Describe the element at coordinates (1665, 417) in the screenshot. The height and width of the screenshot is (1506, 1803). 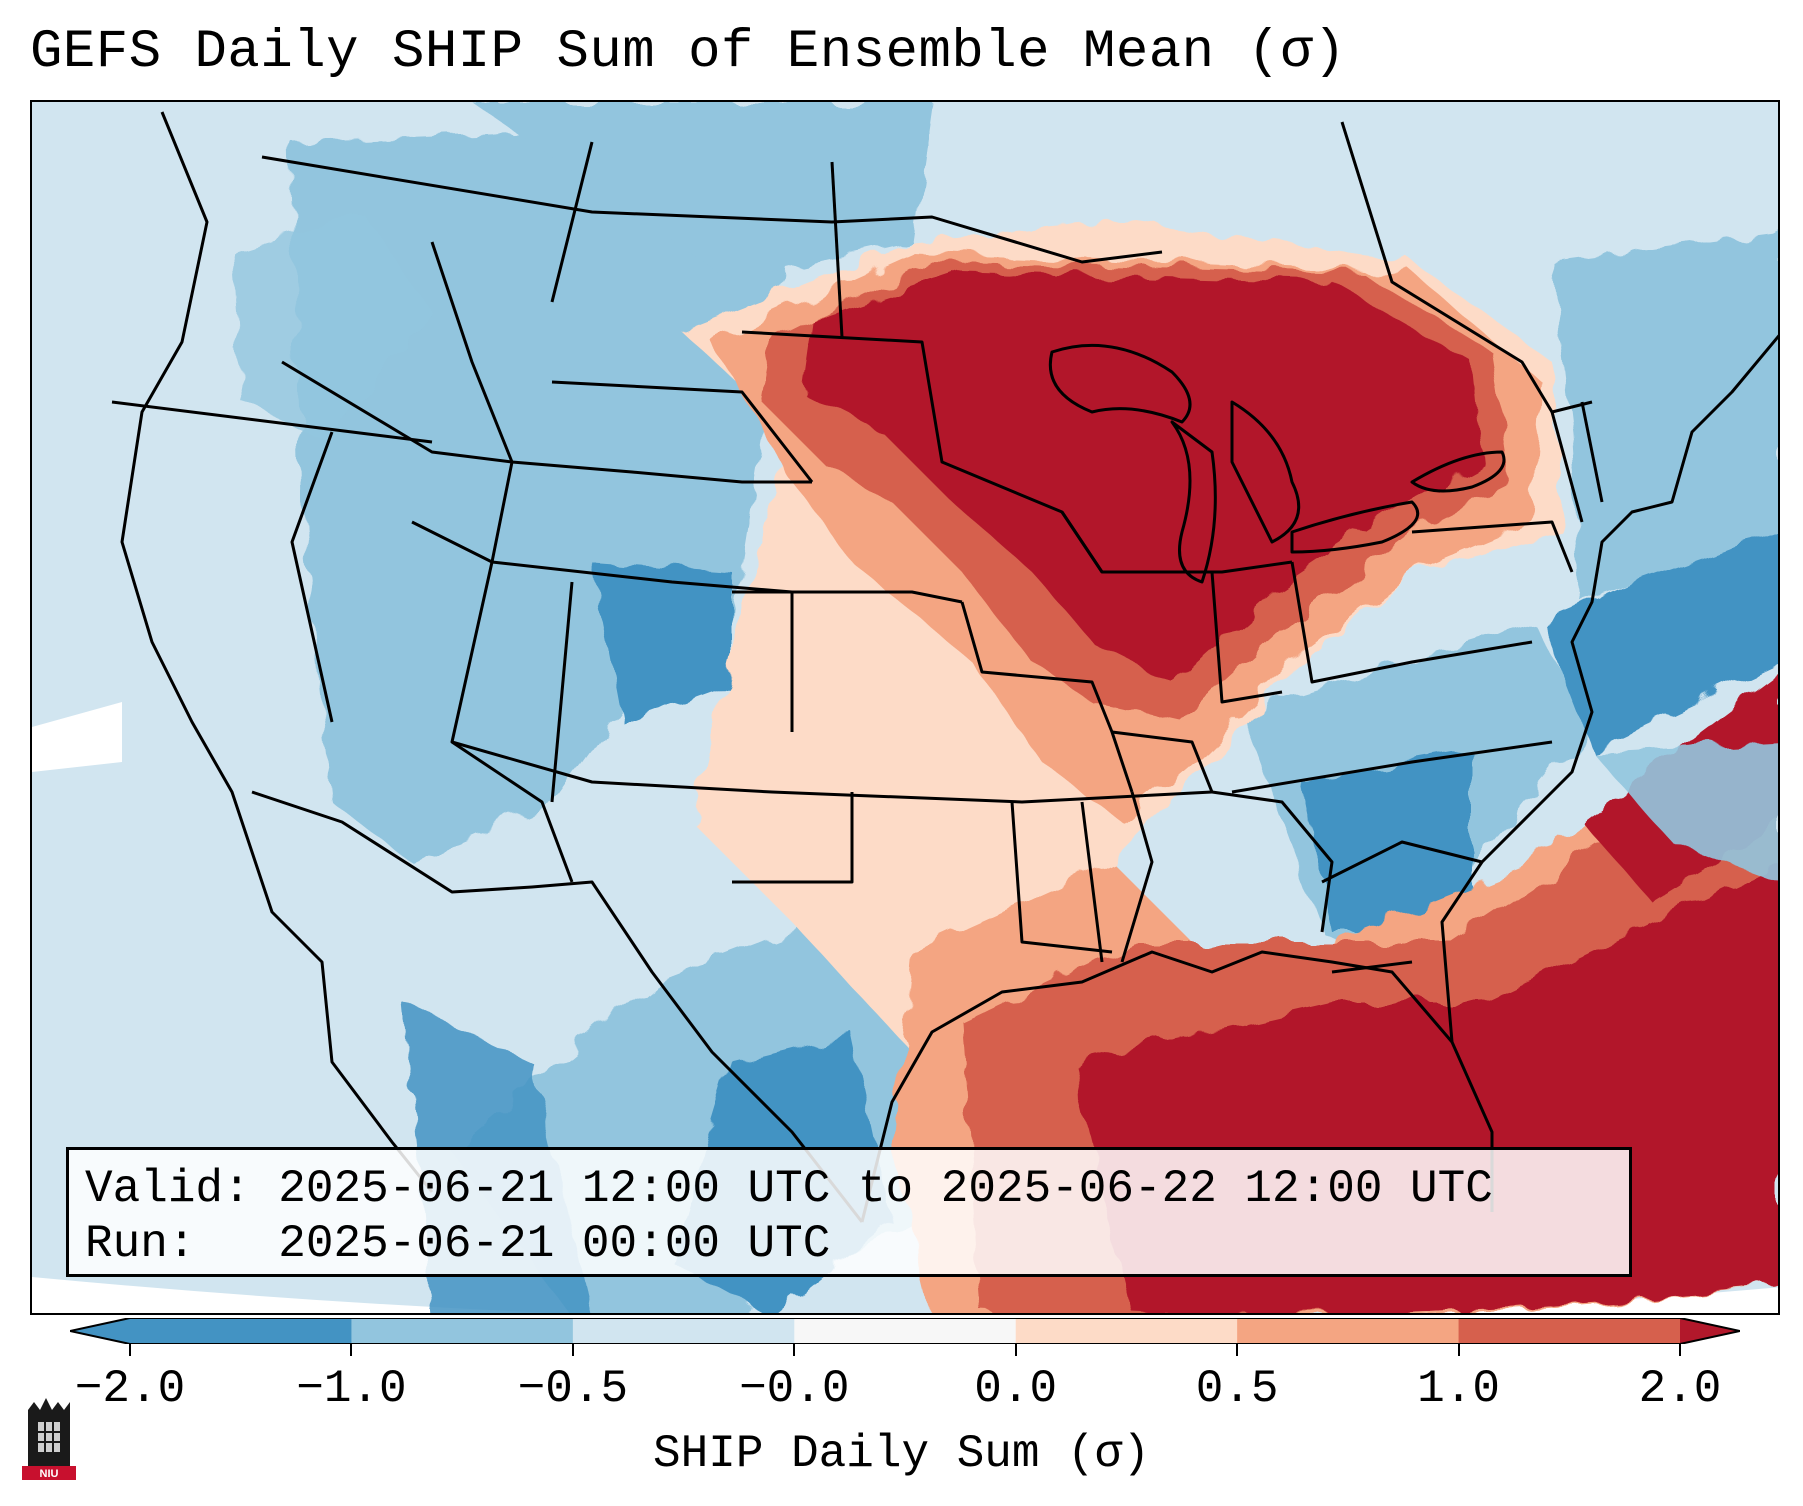
I see `anomaly-northeast-neg` at that location.